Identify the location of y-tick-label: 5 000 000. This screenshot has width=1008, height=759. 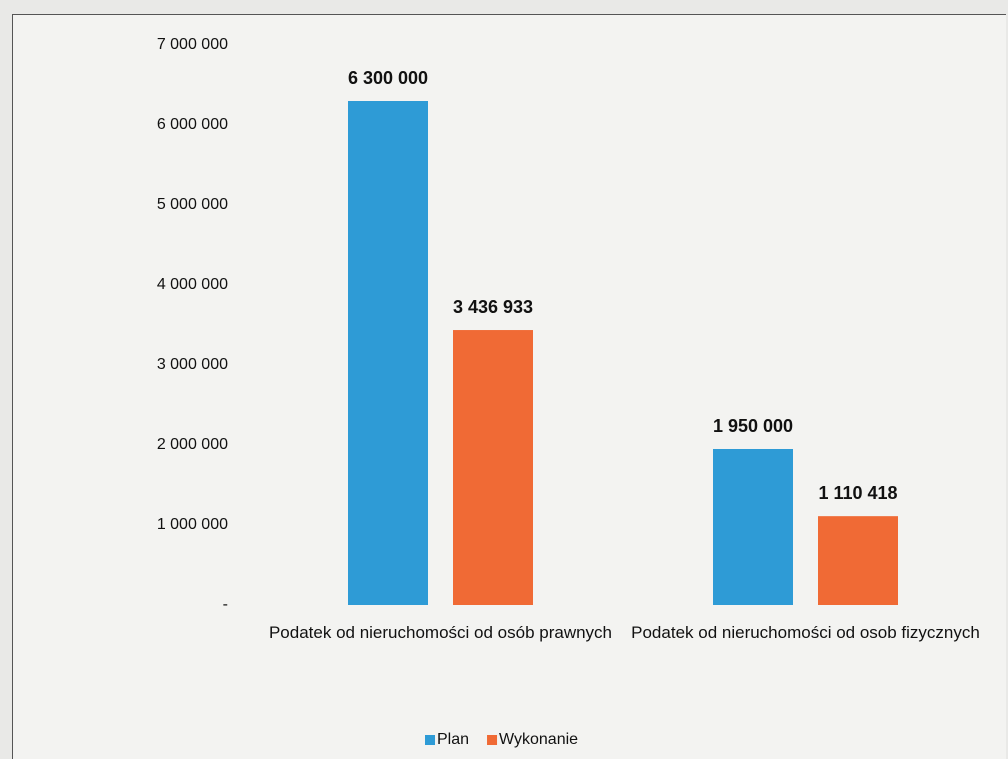
(192, 204).